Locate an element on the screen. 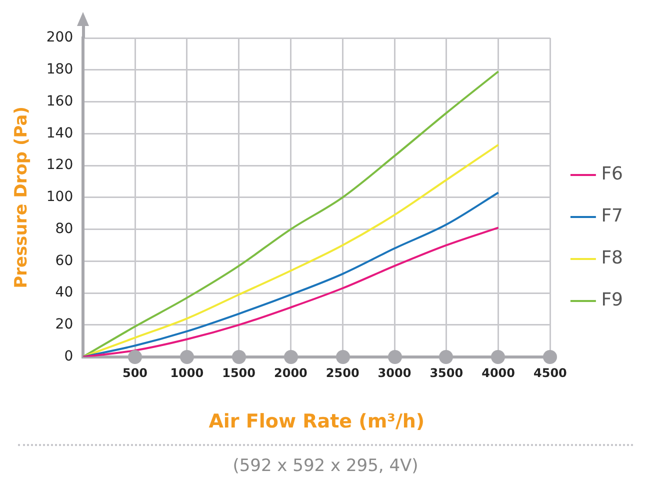 The height and width of the screenshot is (503, 651). x-tick-label: 2500 is located at coordinates (343, 373).